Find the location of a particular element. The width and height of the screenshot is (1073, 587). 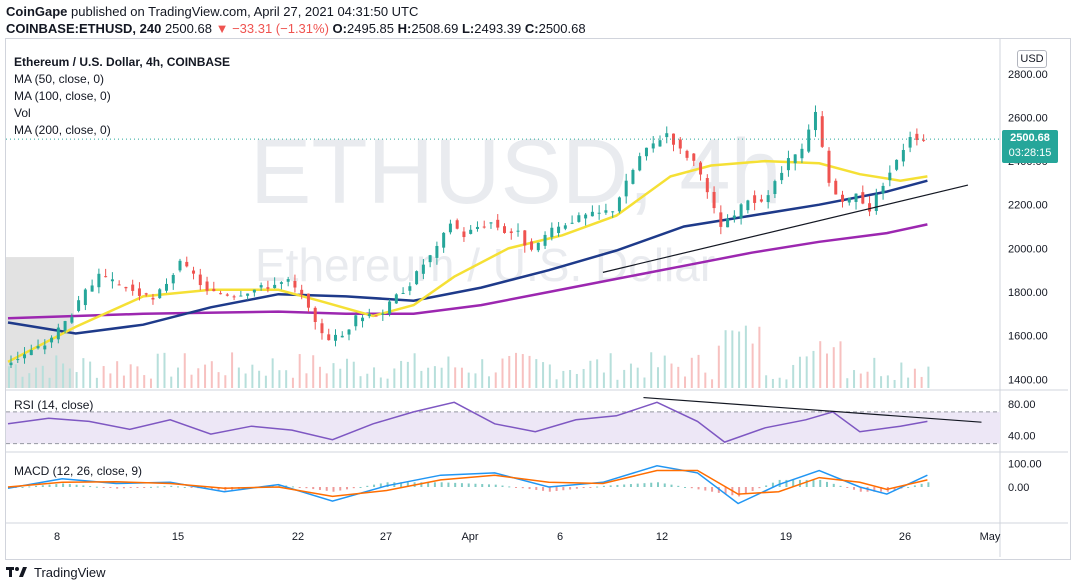

author-name: CoinGape is located at coordinates (37, 11).